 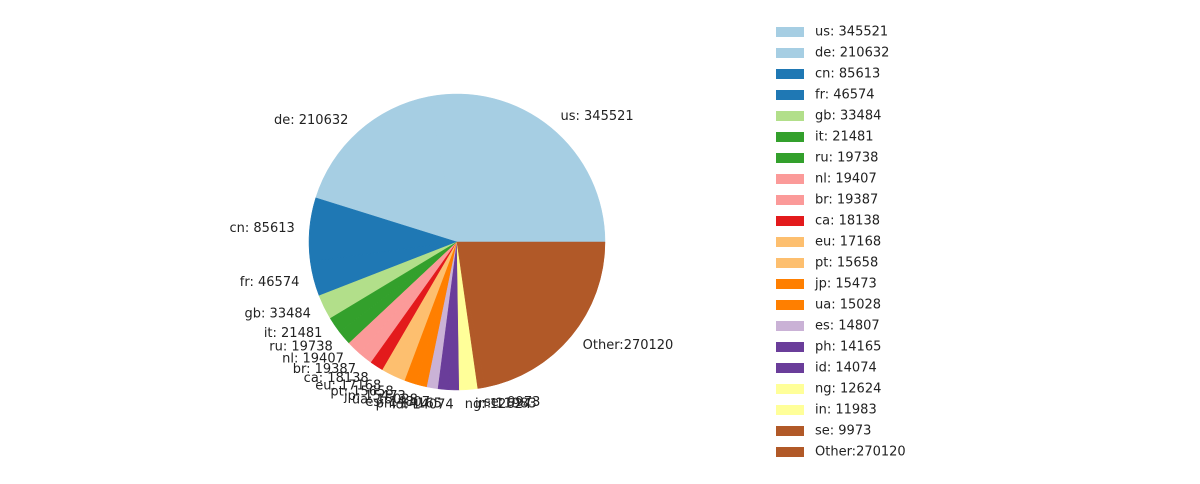 I want to click on legend-item-gb: gb: 33484, so click(x=828, y=116).